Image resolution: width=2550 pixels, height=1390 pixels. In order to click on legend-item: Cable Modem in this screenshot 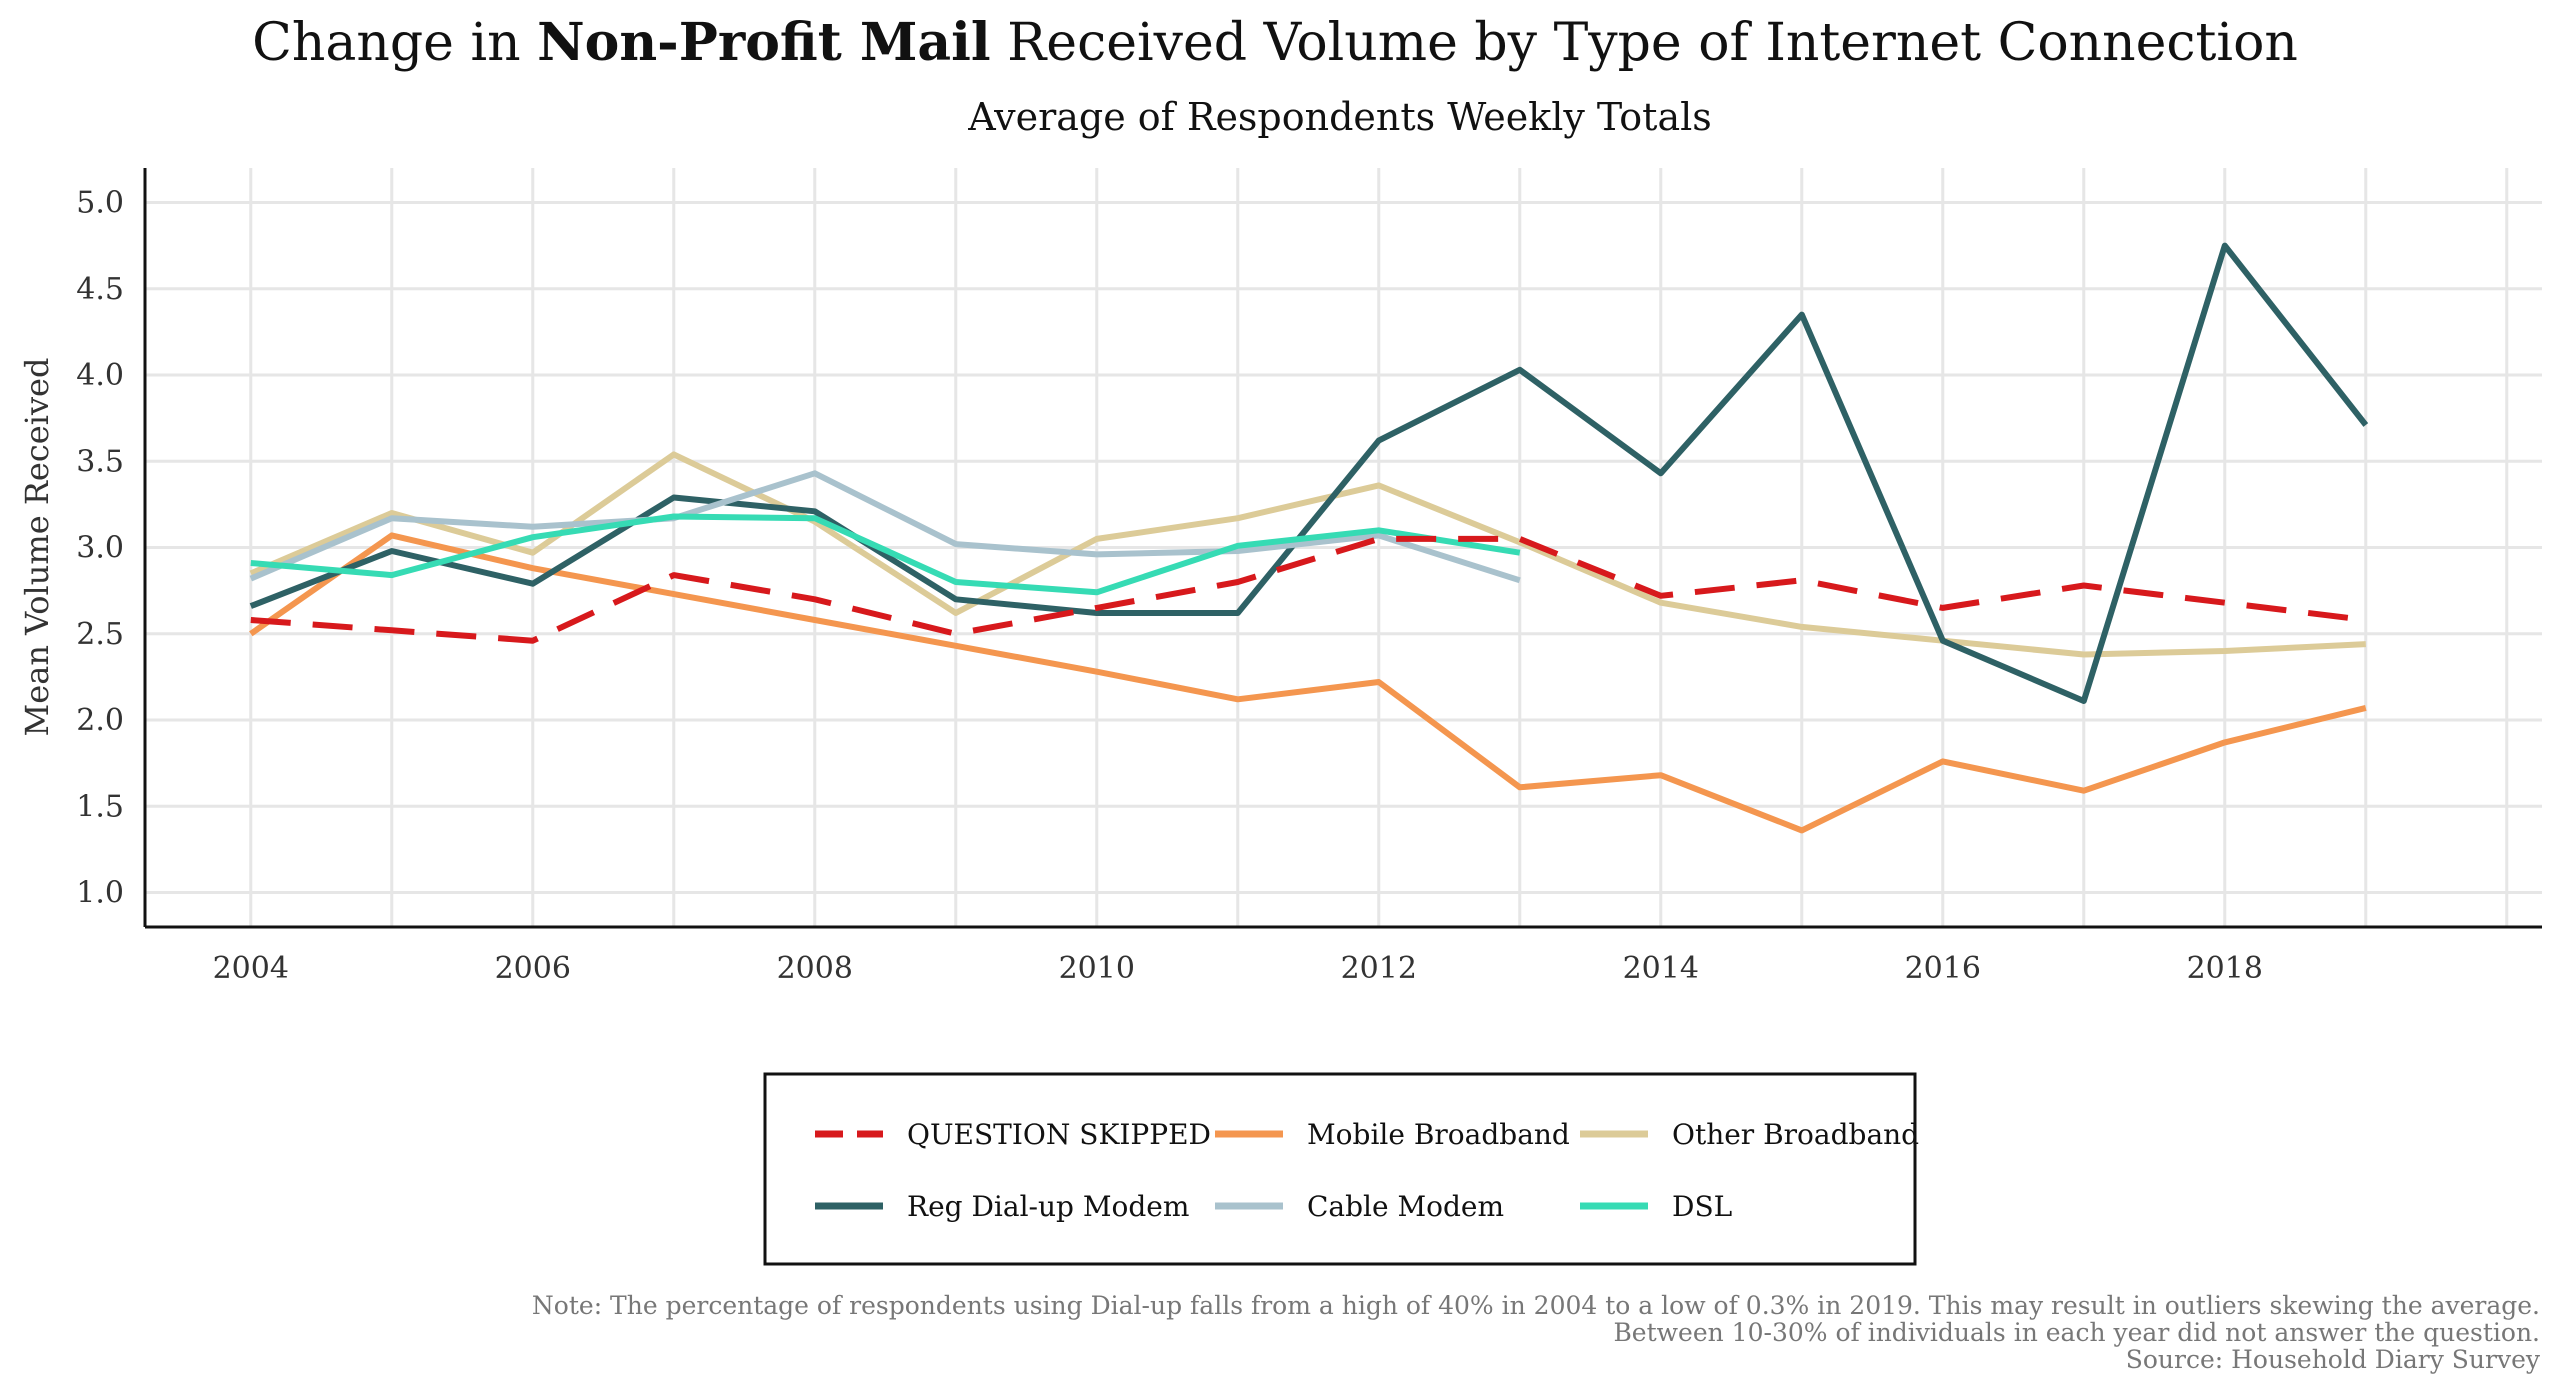, I will do `click(1359, 1206)`.